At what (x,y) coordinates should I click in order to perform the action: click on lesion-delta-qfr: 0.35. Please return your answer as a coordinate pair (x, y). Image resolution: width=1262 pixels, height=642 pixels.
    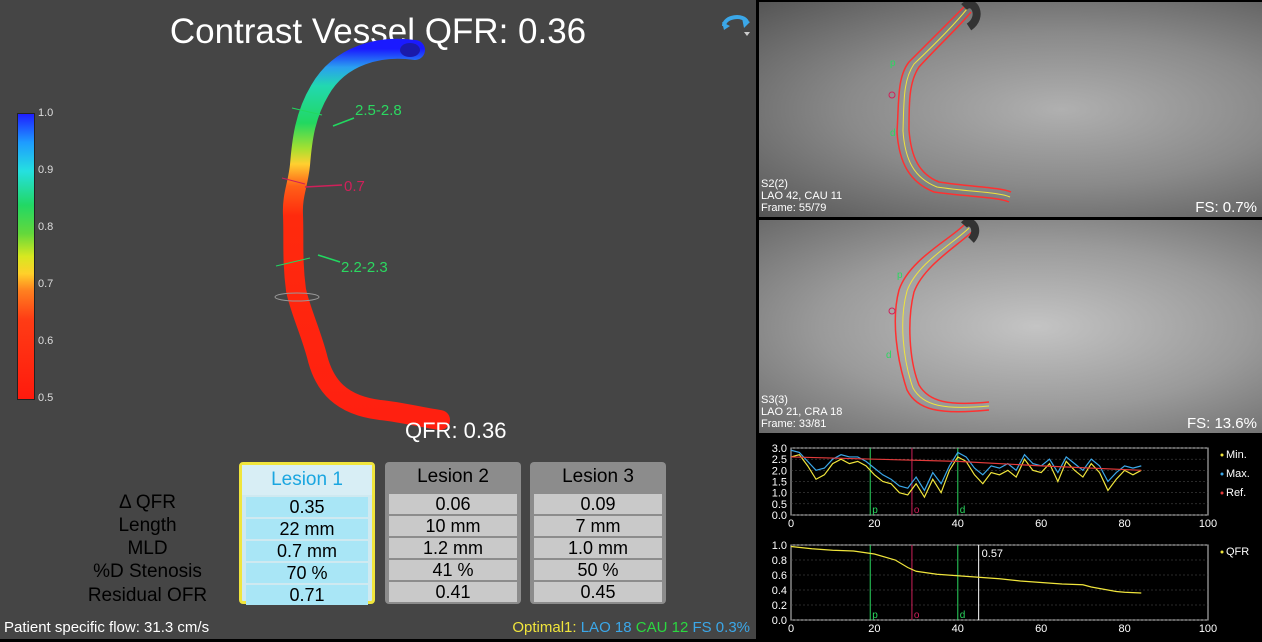
    Looking at the image, I should click on (307, 507).